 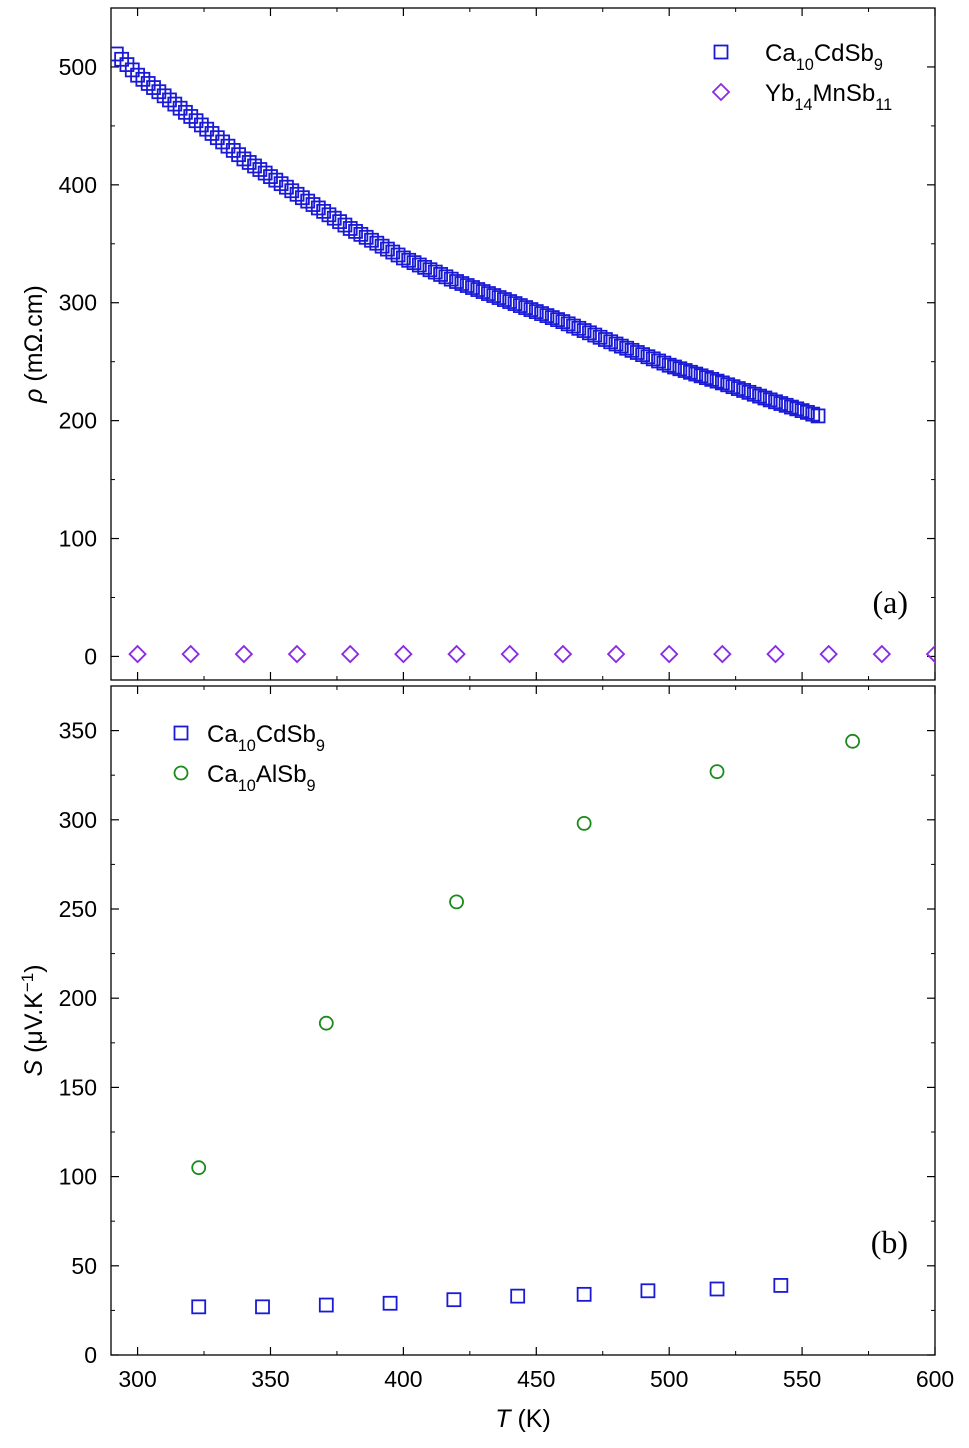 What do you see at coordinates (90, 656) in the screenshot?
I see `y-tick-label: 0` at bounding box center [90, 656].